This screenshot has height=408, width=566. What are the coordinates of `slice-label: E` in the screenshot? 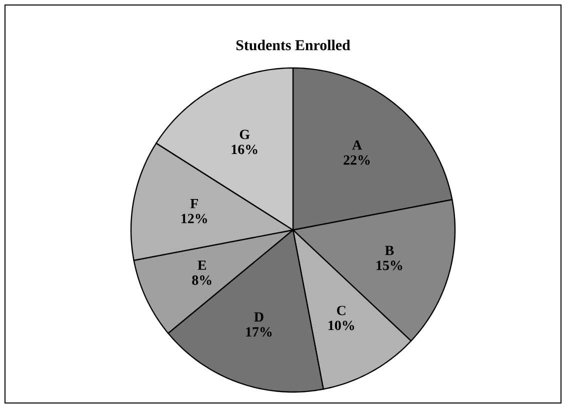 It's located at (202, 265).